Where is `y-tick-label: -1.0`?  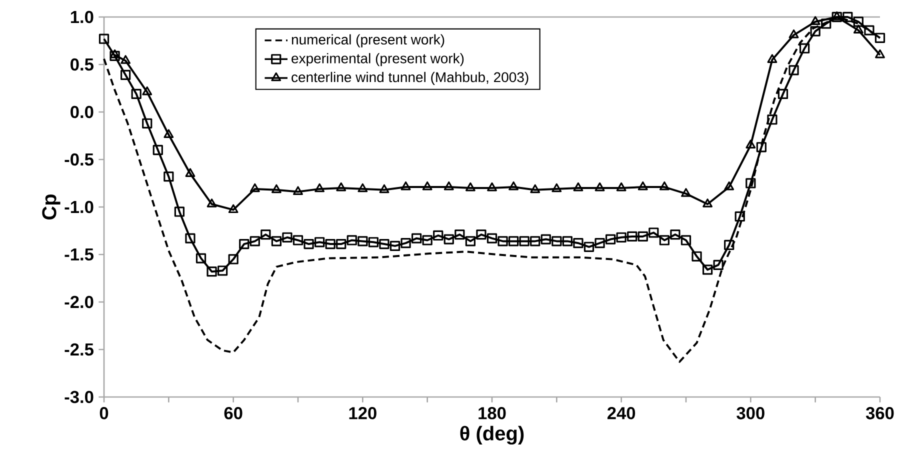 y-tick-label: -1.0 is located at coordinates (79, 207).